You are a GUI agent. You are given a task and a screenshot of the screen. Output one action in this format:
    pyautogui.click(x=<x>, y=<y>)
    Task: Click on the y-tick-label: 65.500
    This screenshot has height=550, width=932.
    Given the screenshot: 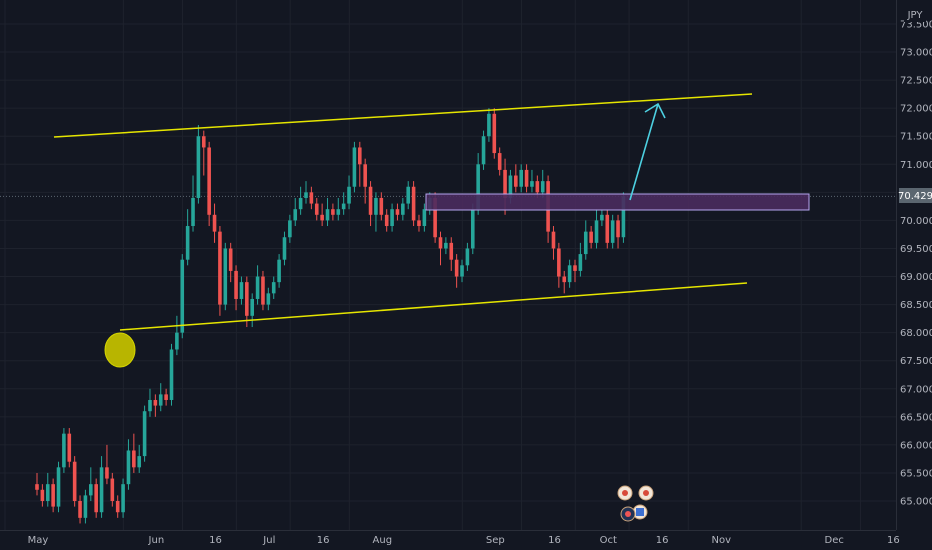 What is the action you would take?
    pyautogui.click(x=916, y=473)
    